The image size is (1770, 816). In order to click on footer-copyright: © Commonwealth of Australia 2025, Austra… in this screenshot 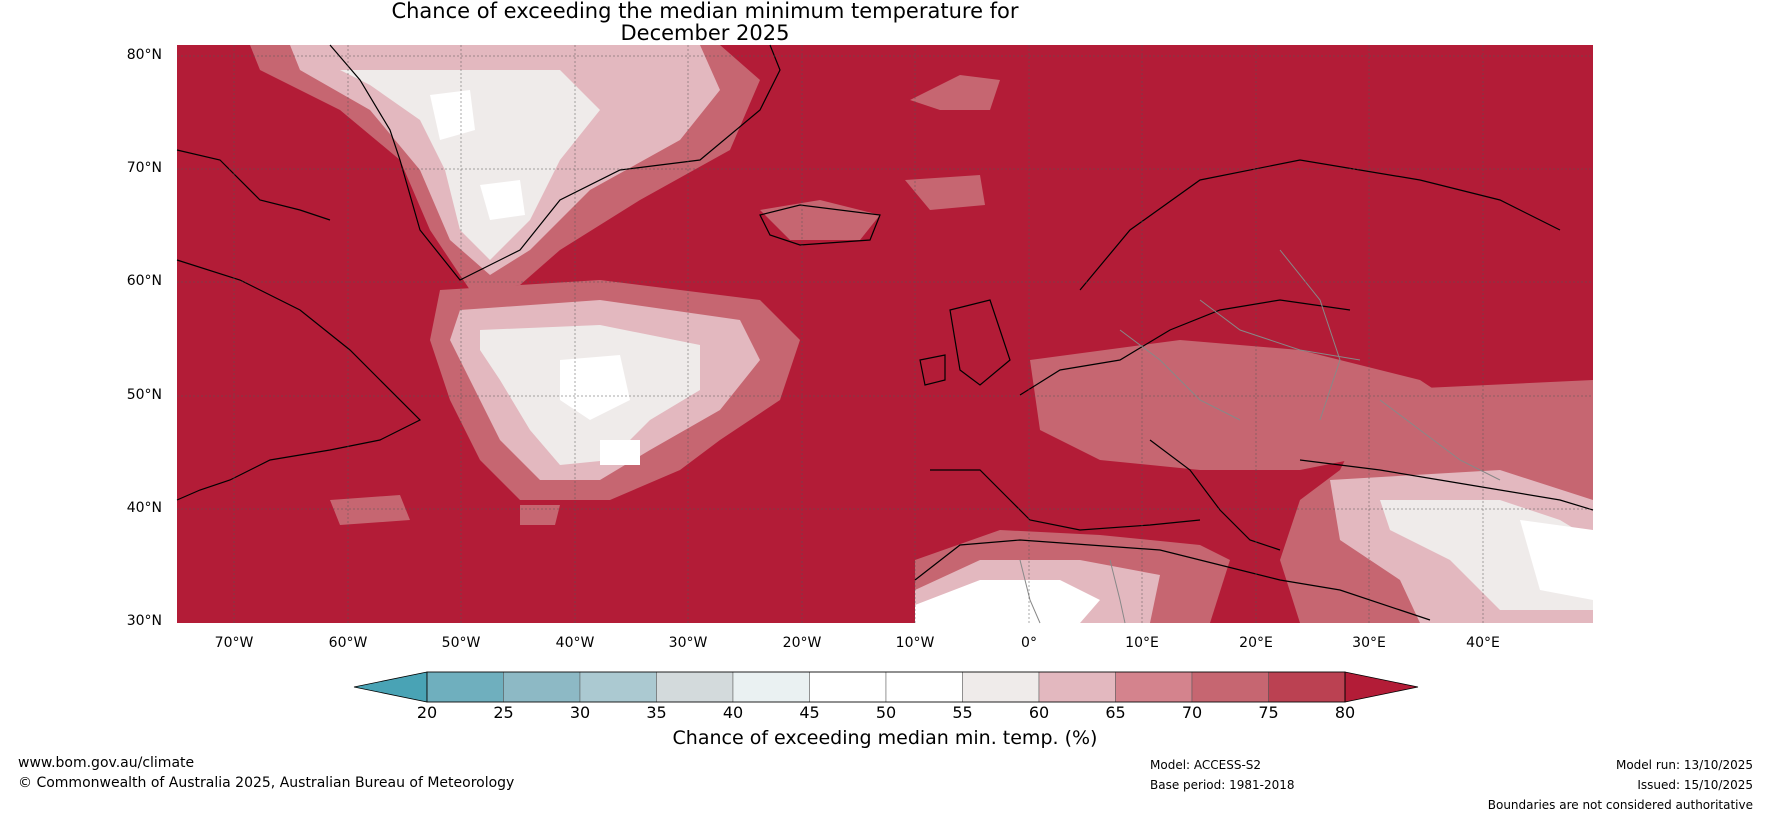, I will do `click(266, 783)`.